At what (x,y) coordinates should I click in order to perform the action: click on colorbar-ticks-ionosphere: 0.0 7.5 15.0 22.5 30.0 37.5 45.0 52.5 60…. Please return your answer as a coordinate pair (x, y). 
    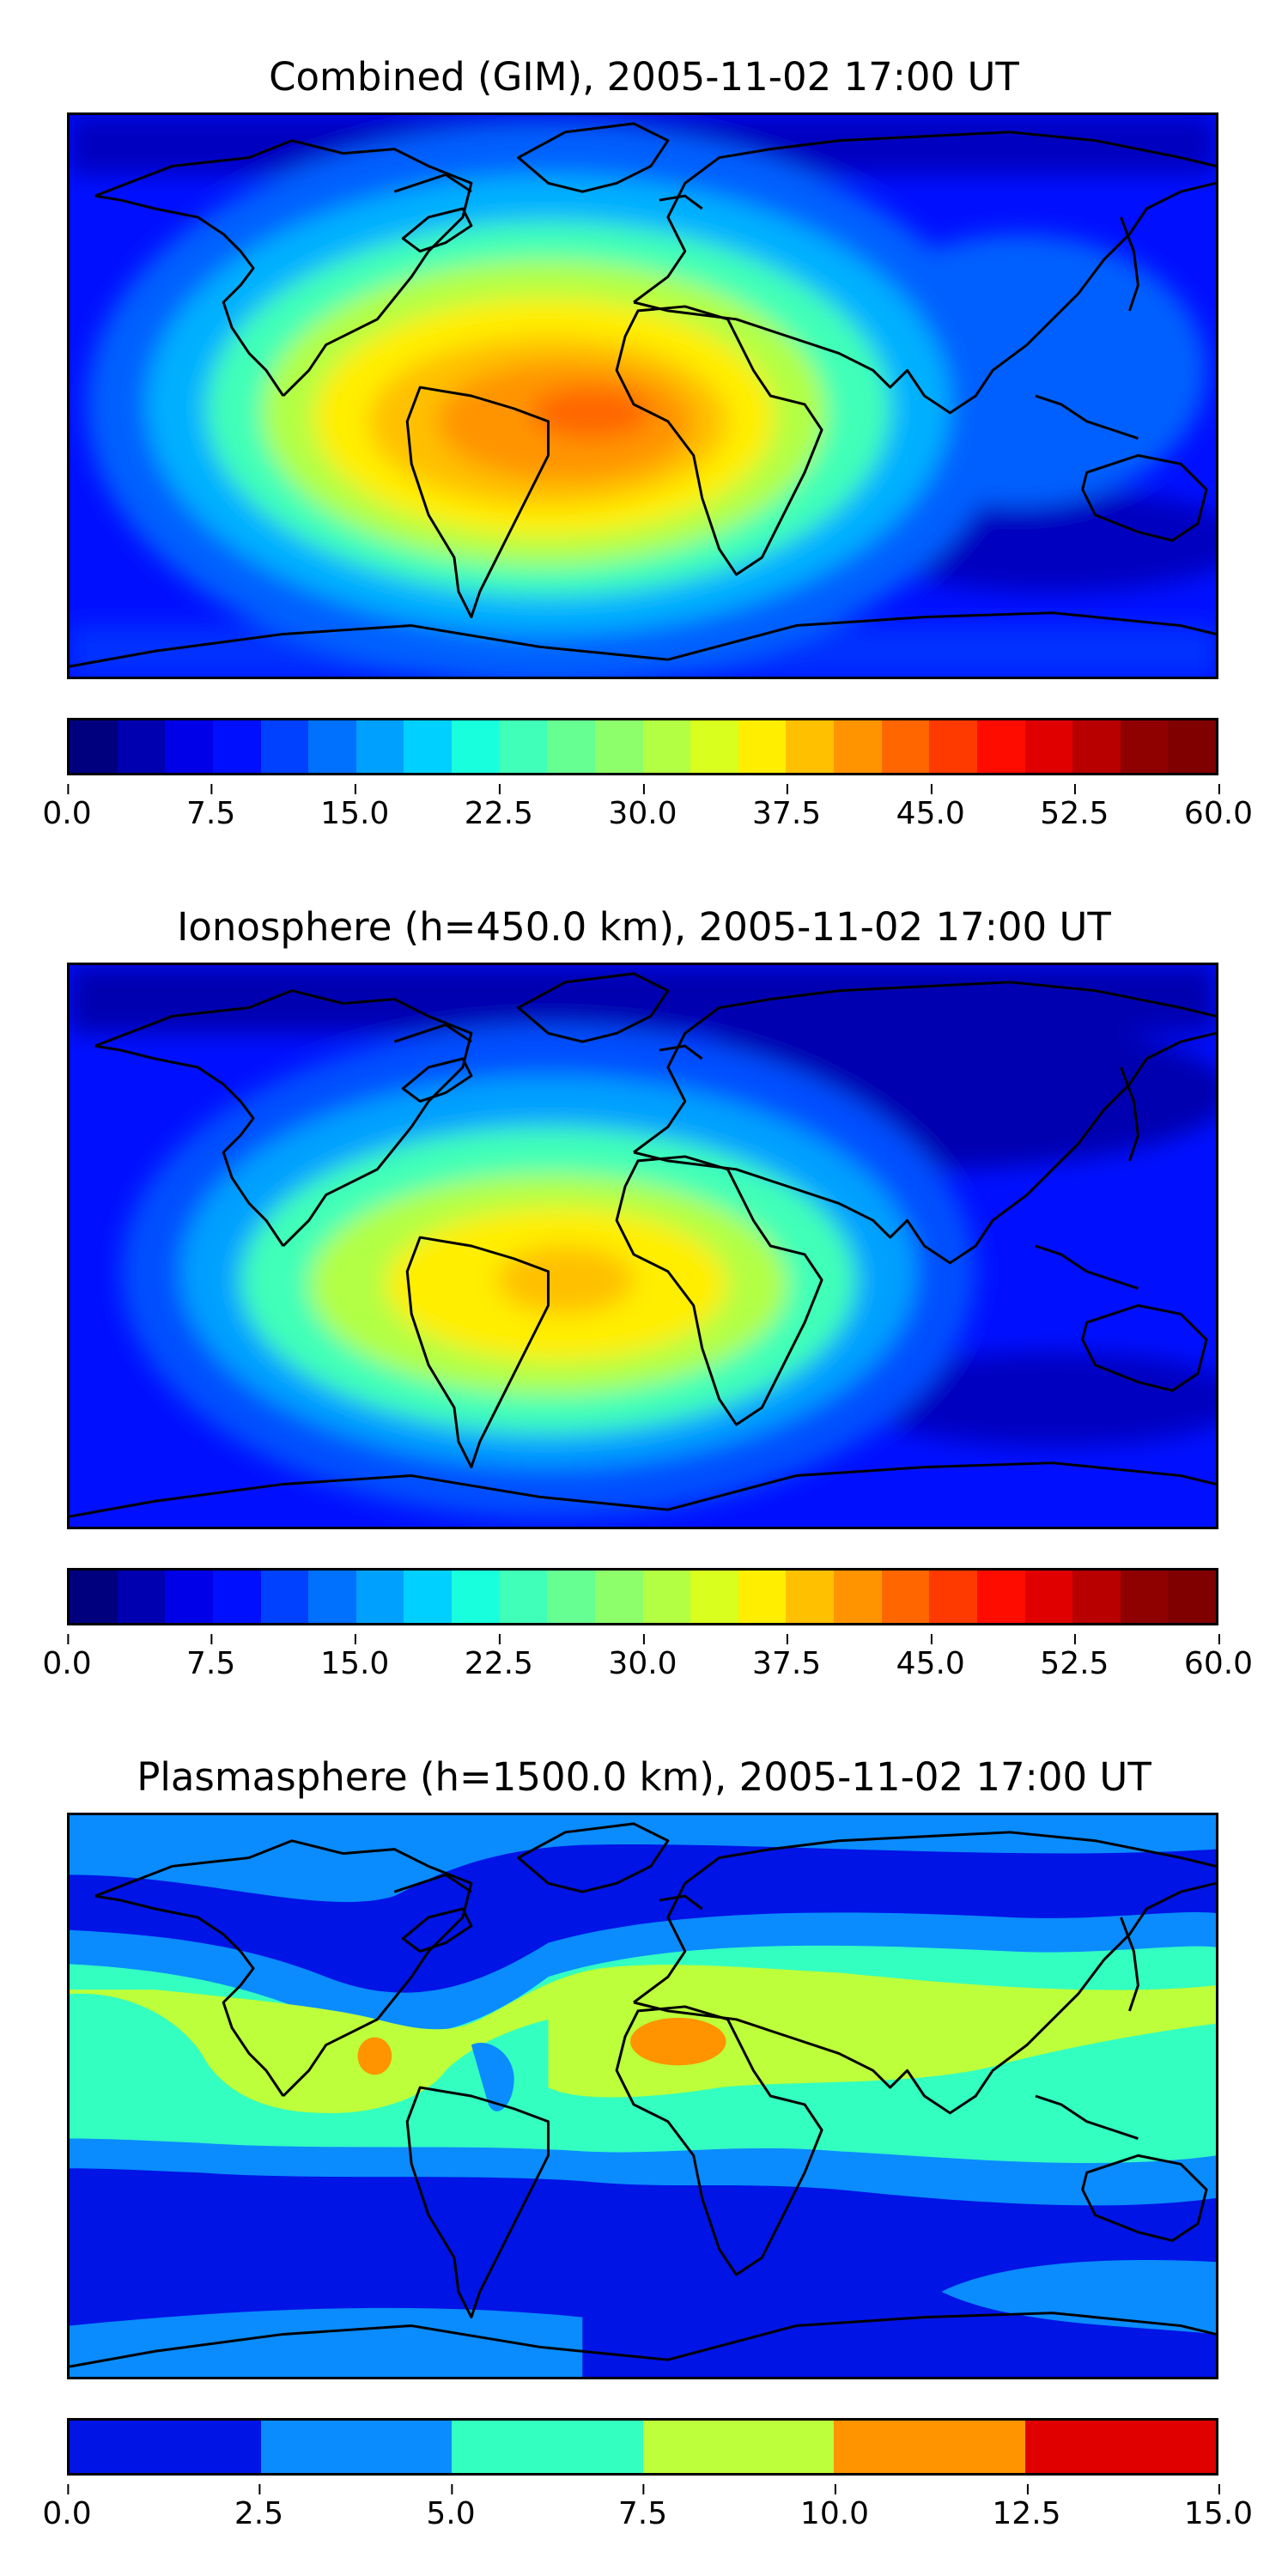
    Looking at the image, I should click on (647, 1665).